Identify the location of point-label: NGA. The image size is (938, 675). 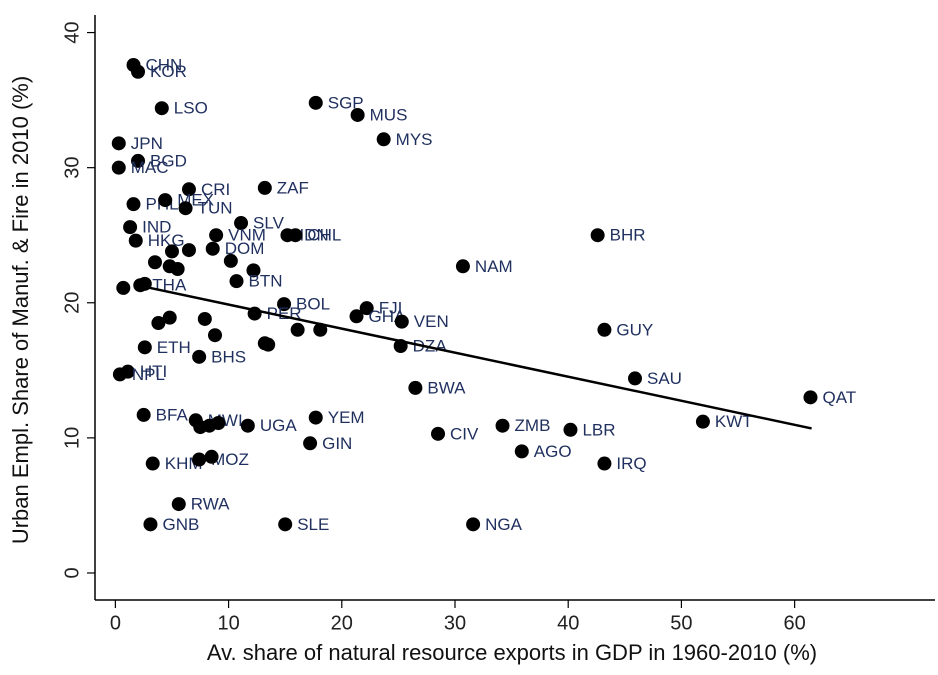
(504, 524).